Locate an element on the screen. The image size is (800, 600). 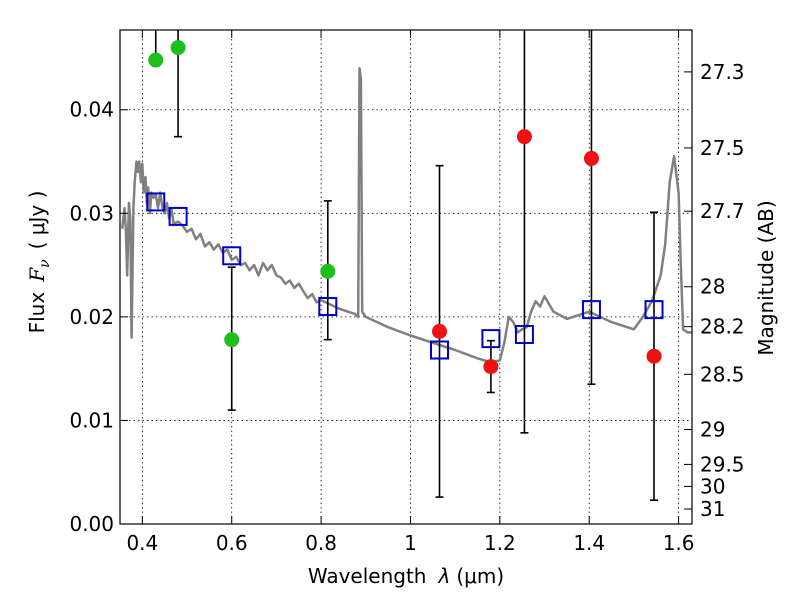
mag-tick-label: 28.5 is located at coordinates (722, 374).